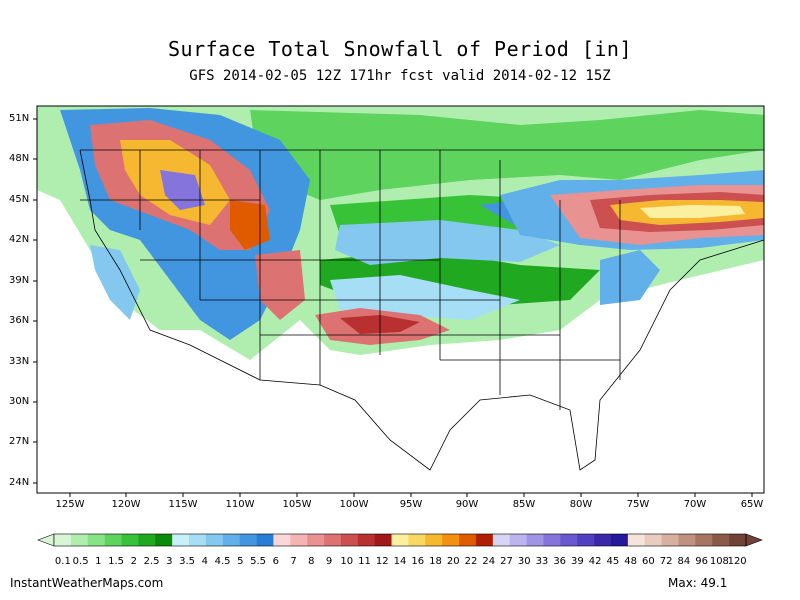 The width and height of the screenshot is (800, 600). Describe the element at coordinates (19, 361) in the screenshot. I see `lat-label: 33N` at that location.